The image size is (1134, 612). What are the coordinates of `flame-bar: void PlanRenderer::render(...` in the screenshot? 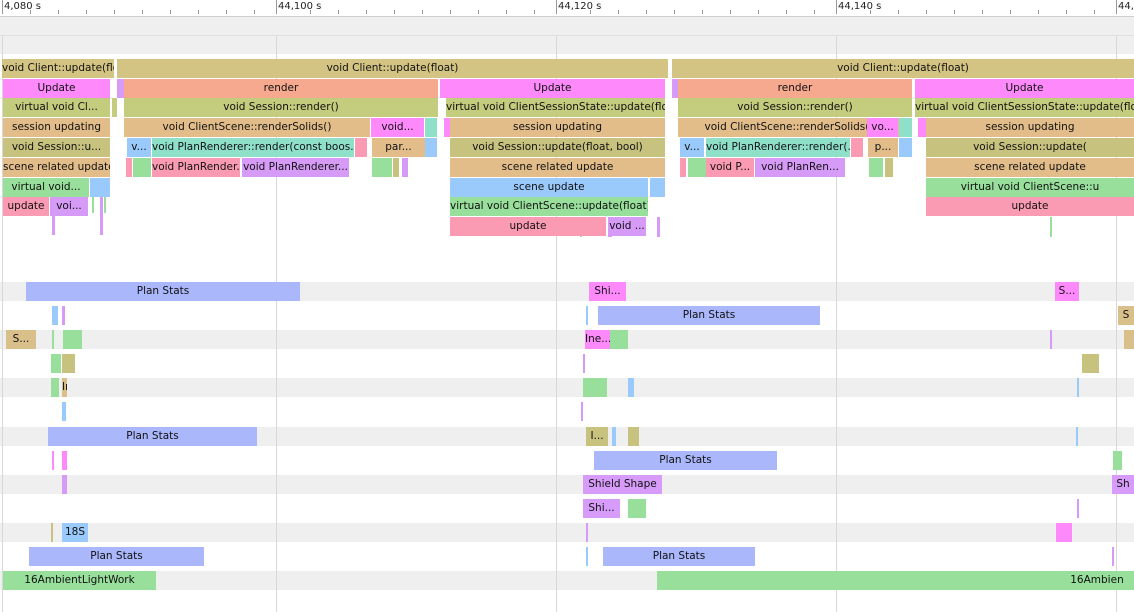 It's located at (778, 147).